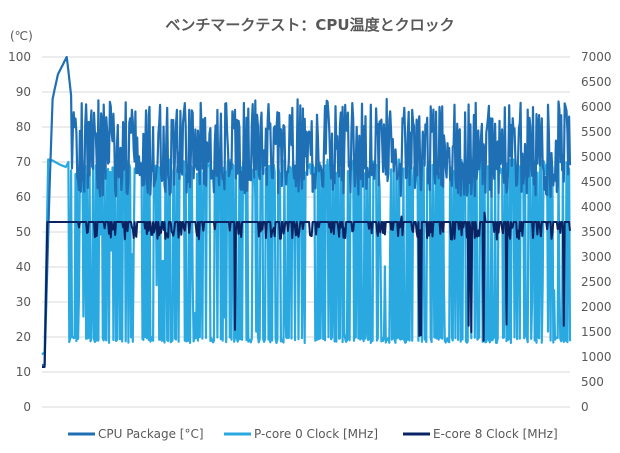  I want to click on right-tick-label: 3500, so click(596, 232).